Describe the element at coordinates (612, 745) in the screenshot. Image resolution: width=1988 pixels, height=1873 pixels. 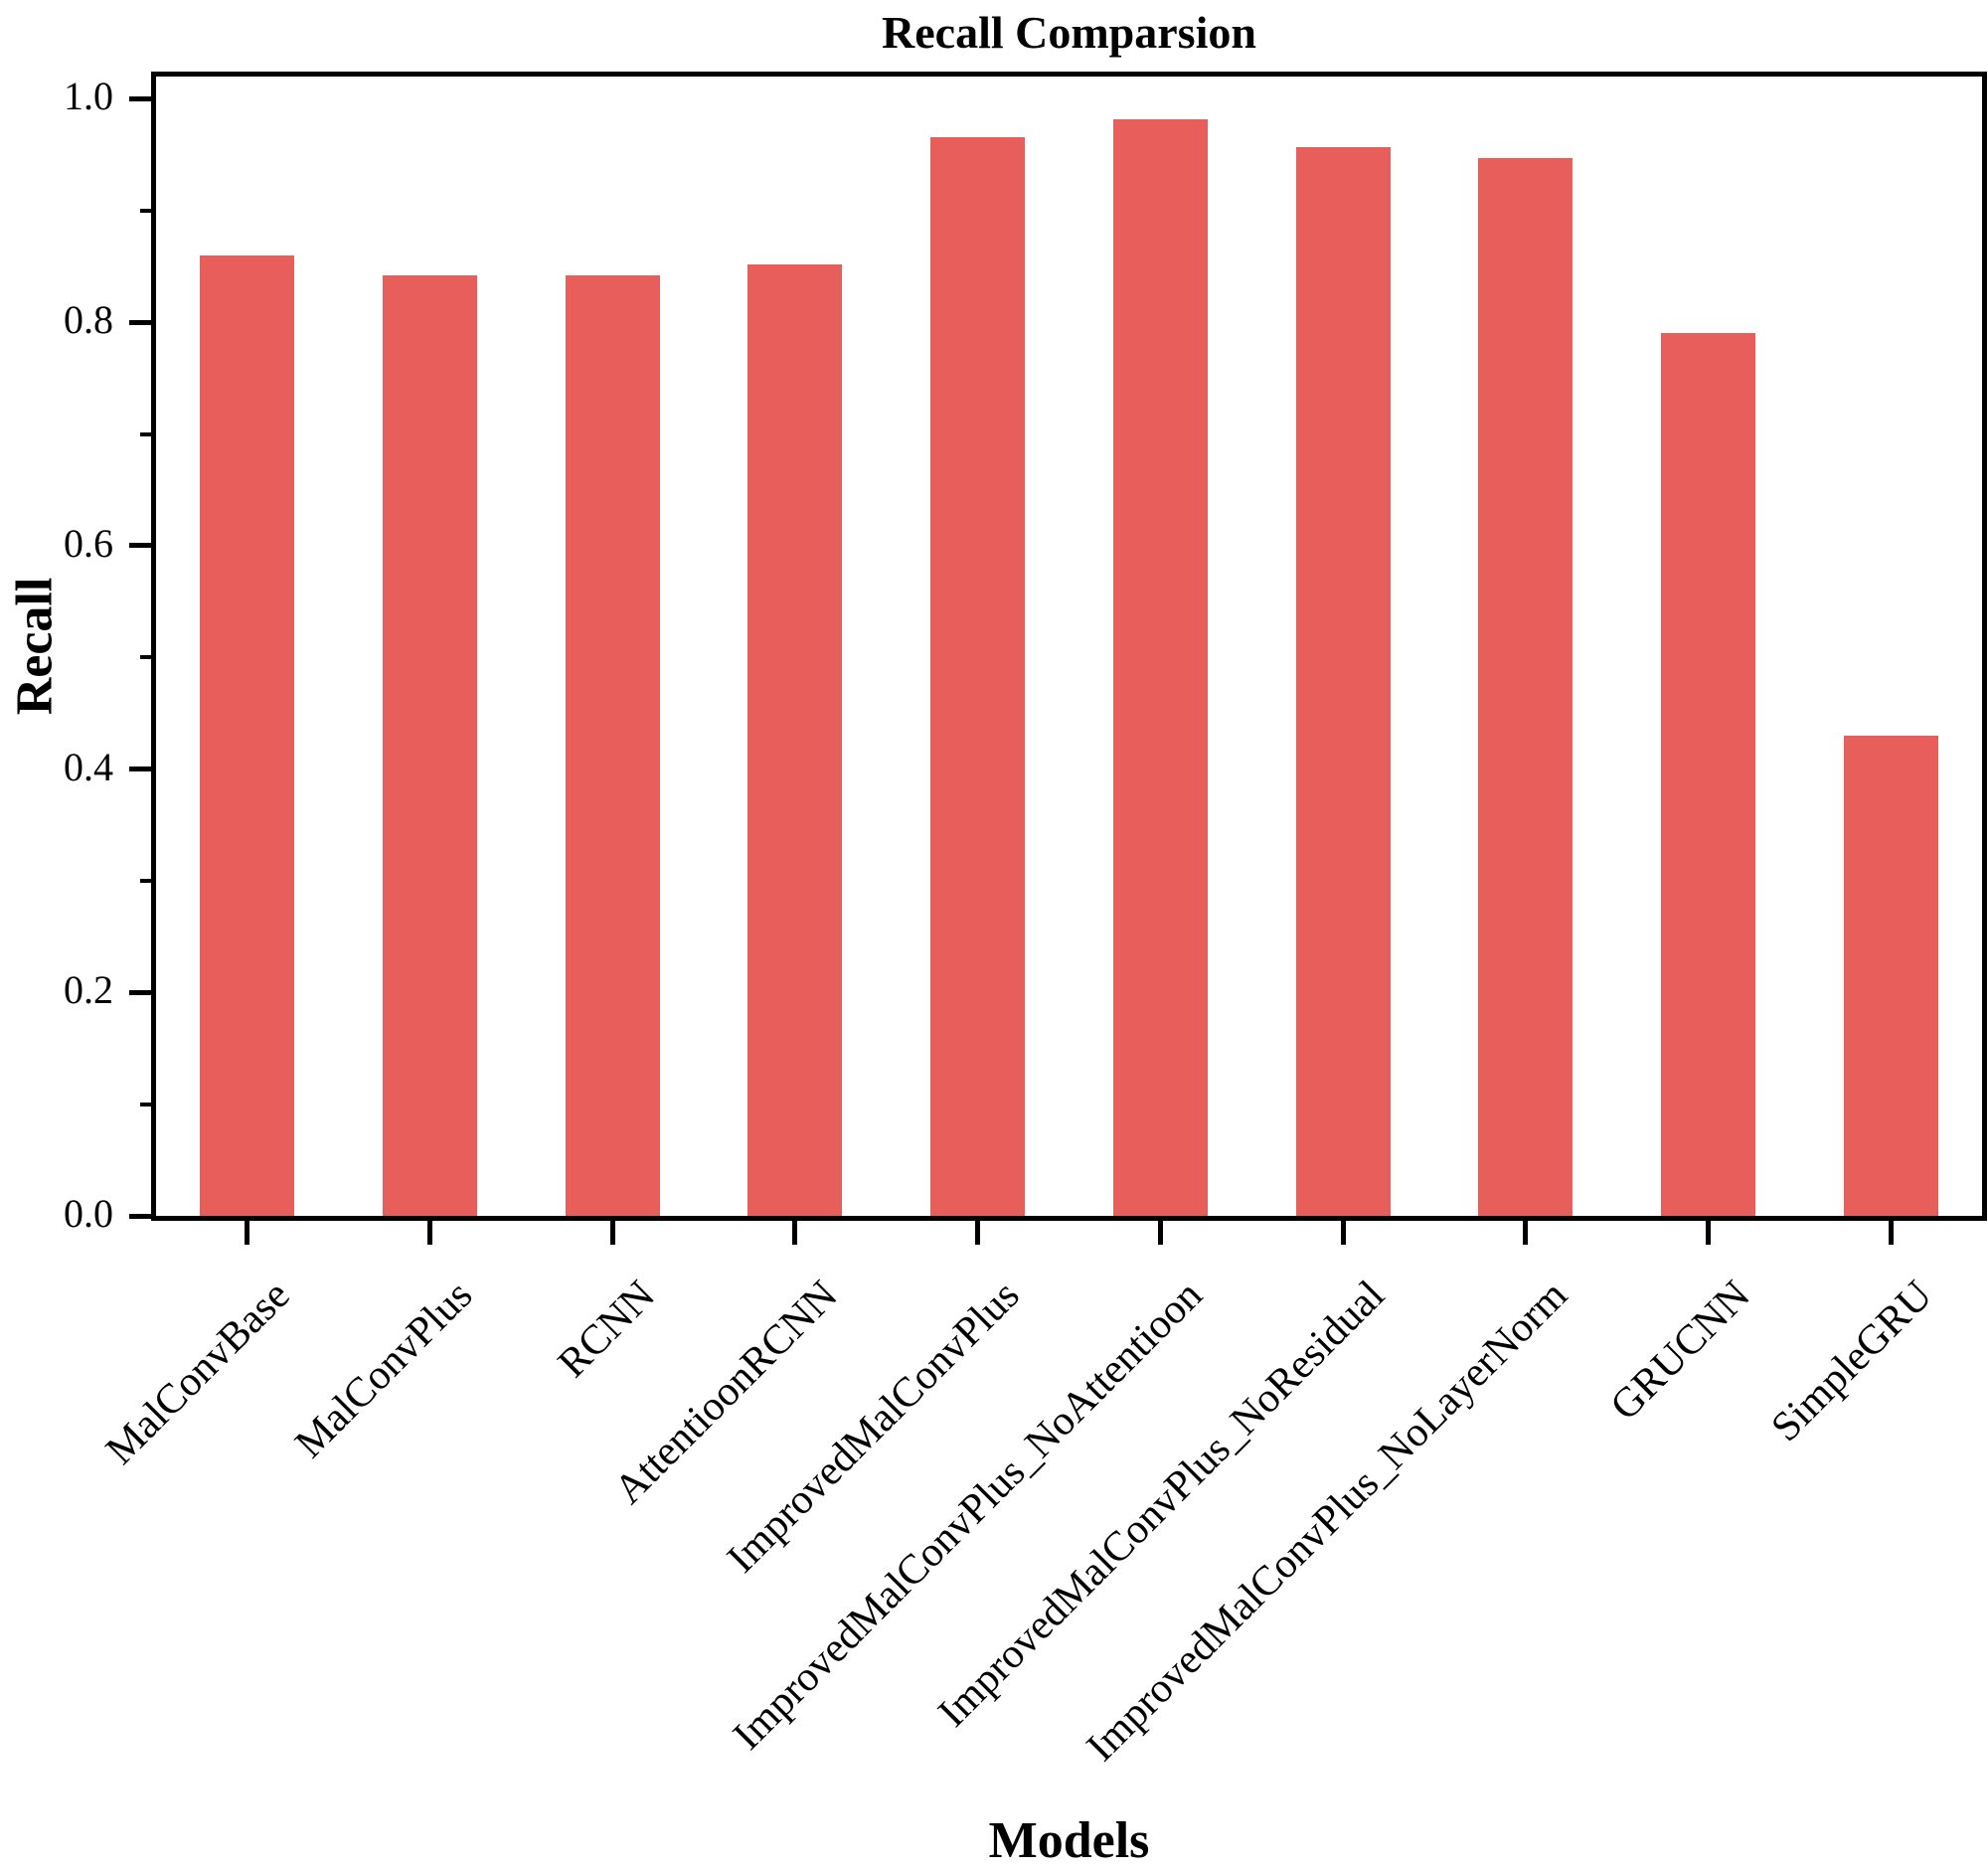
I see `bar-RCNN` at that location.